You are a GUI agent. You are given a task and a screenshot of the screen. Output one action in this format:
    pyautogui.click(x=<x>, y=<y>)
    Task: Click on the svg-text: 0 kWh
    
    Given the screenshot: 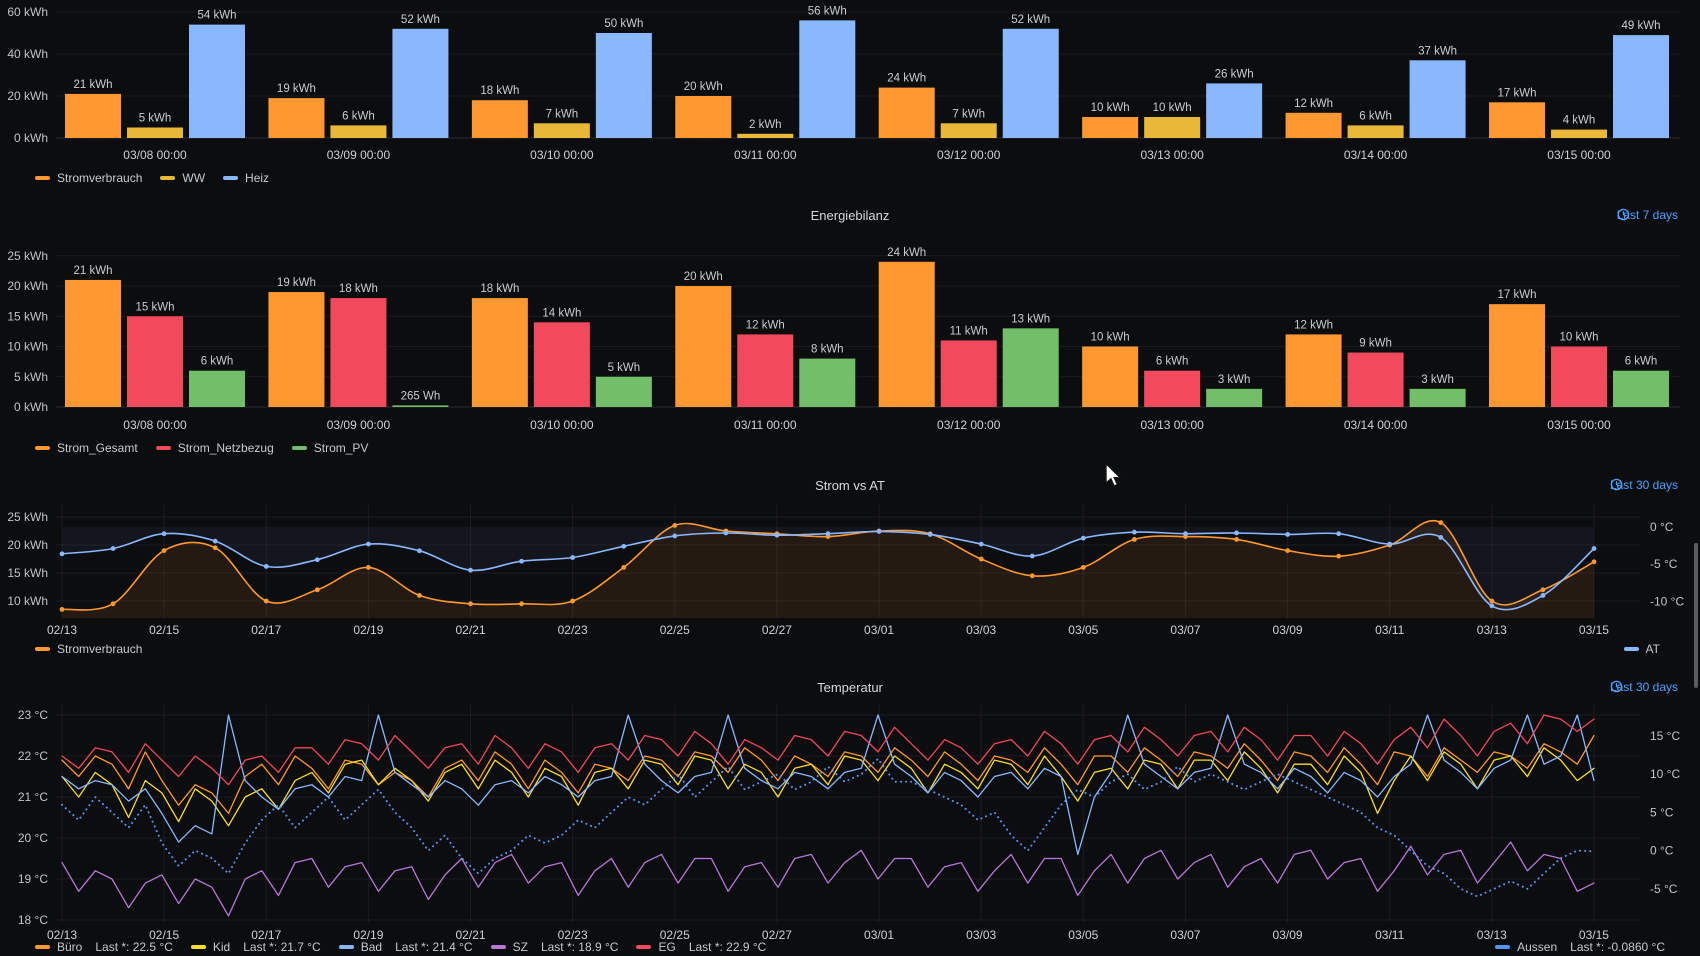 What is the action you would take?
    pyautogui.click(x=31, y=407)
    